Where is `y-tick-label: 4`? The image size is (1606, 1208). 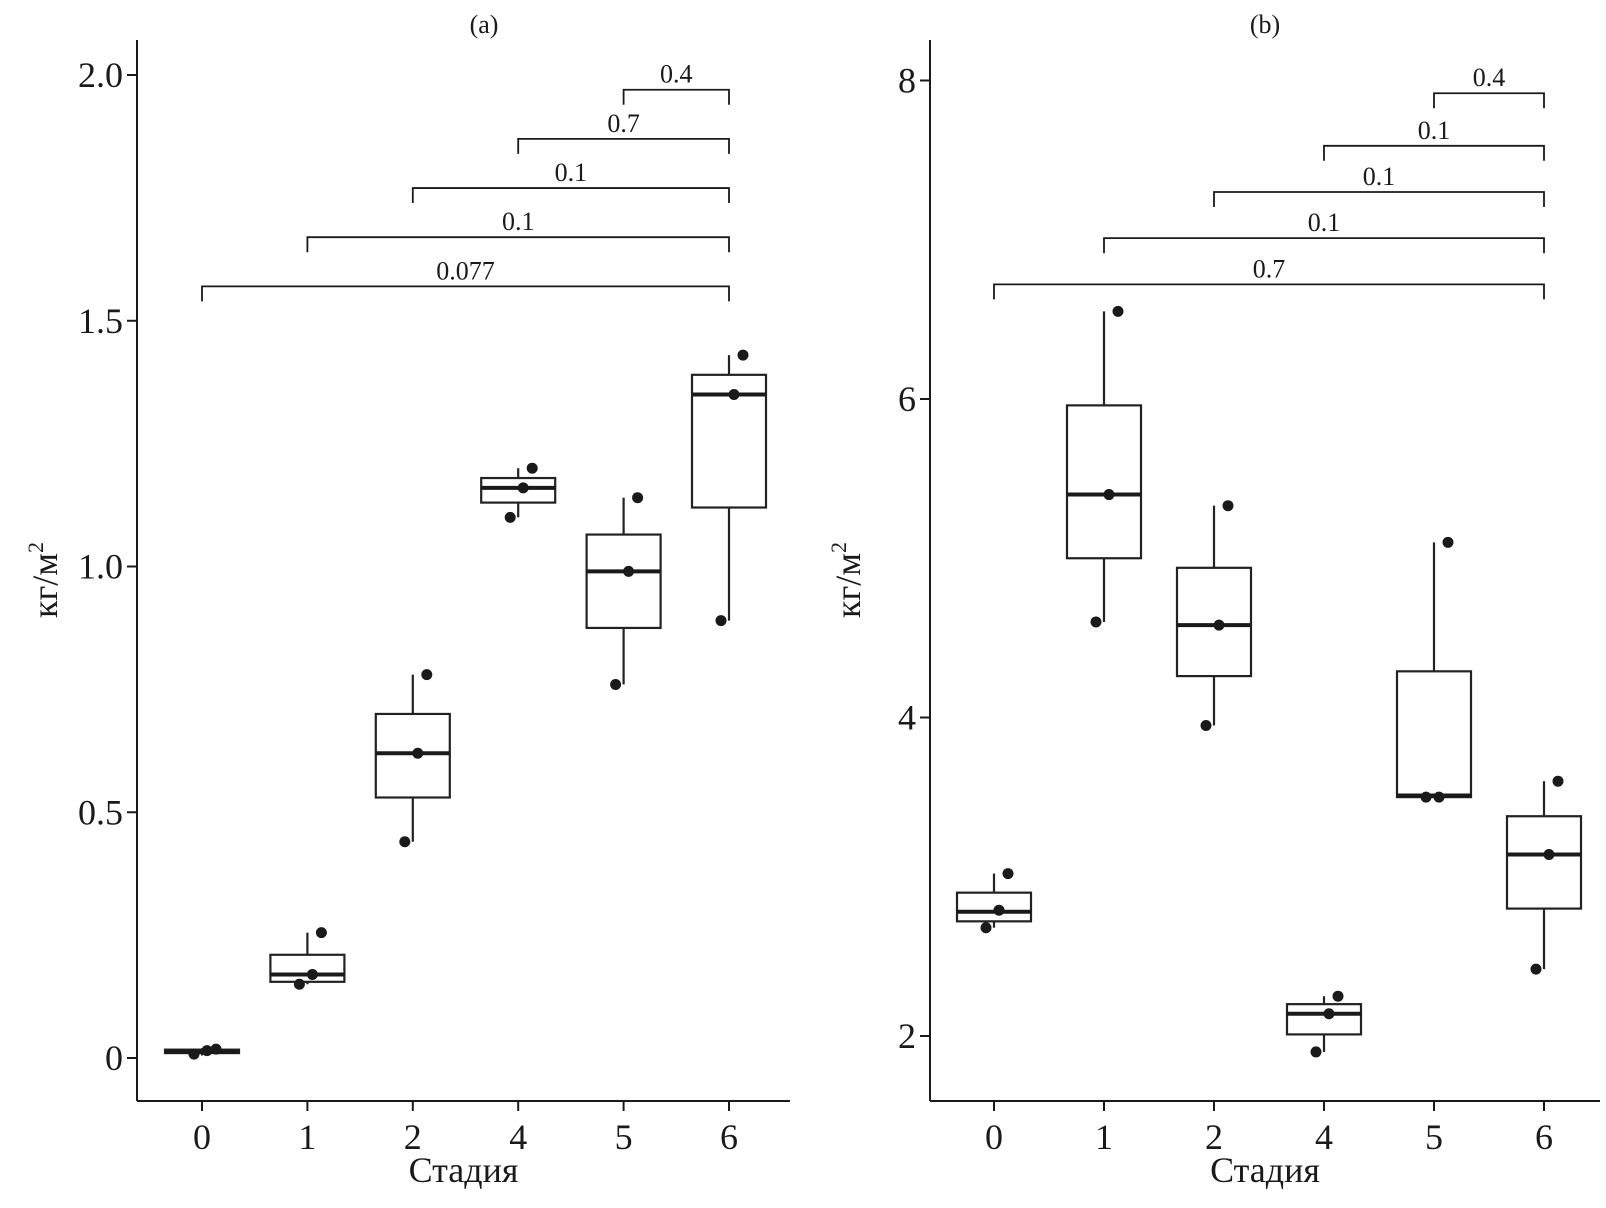
y-tick-label: 4 is located at coordinates (907, 718).